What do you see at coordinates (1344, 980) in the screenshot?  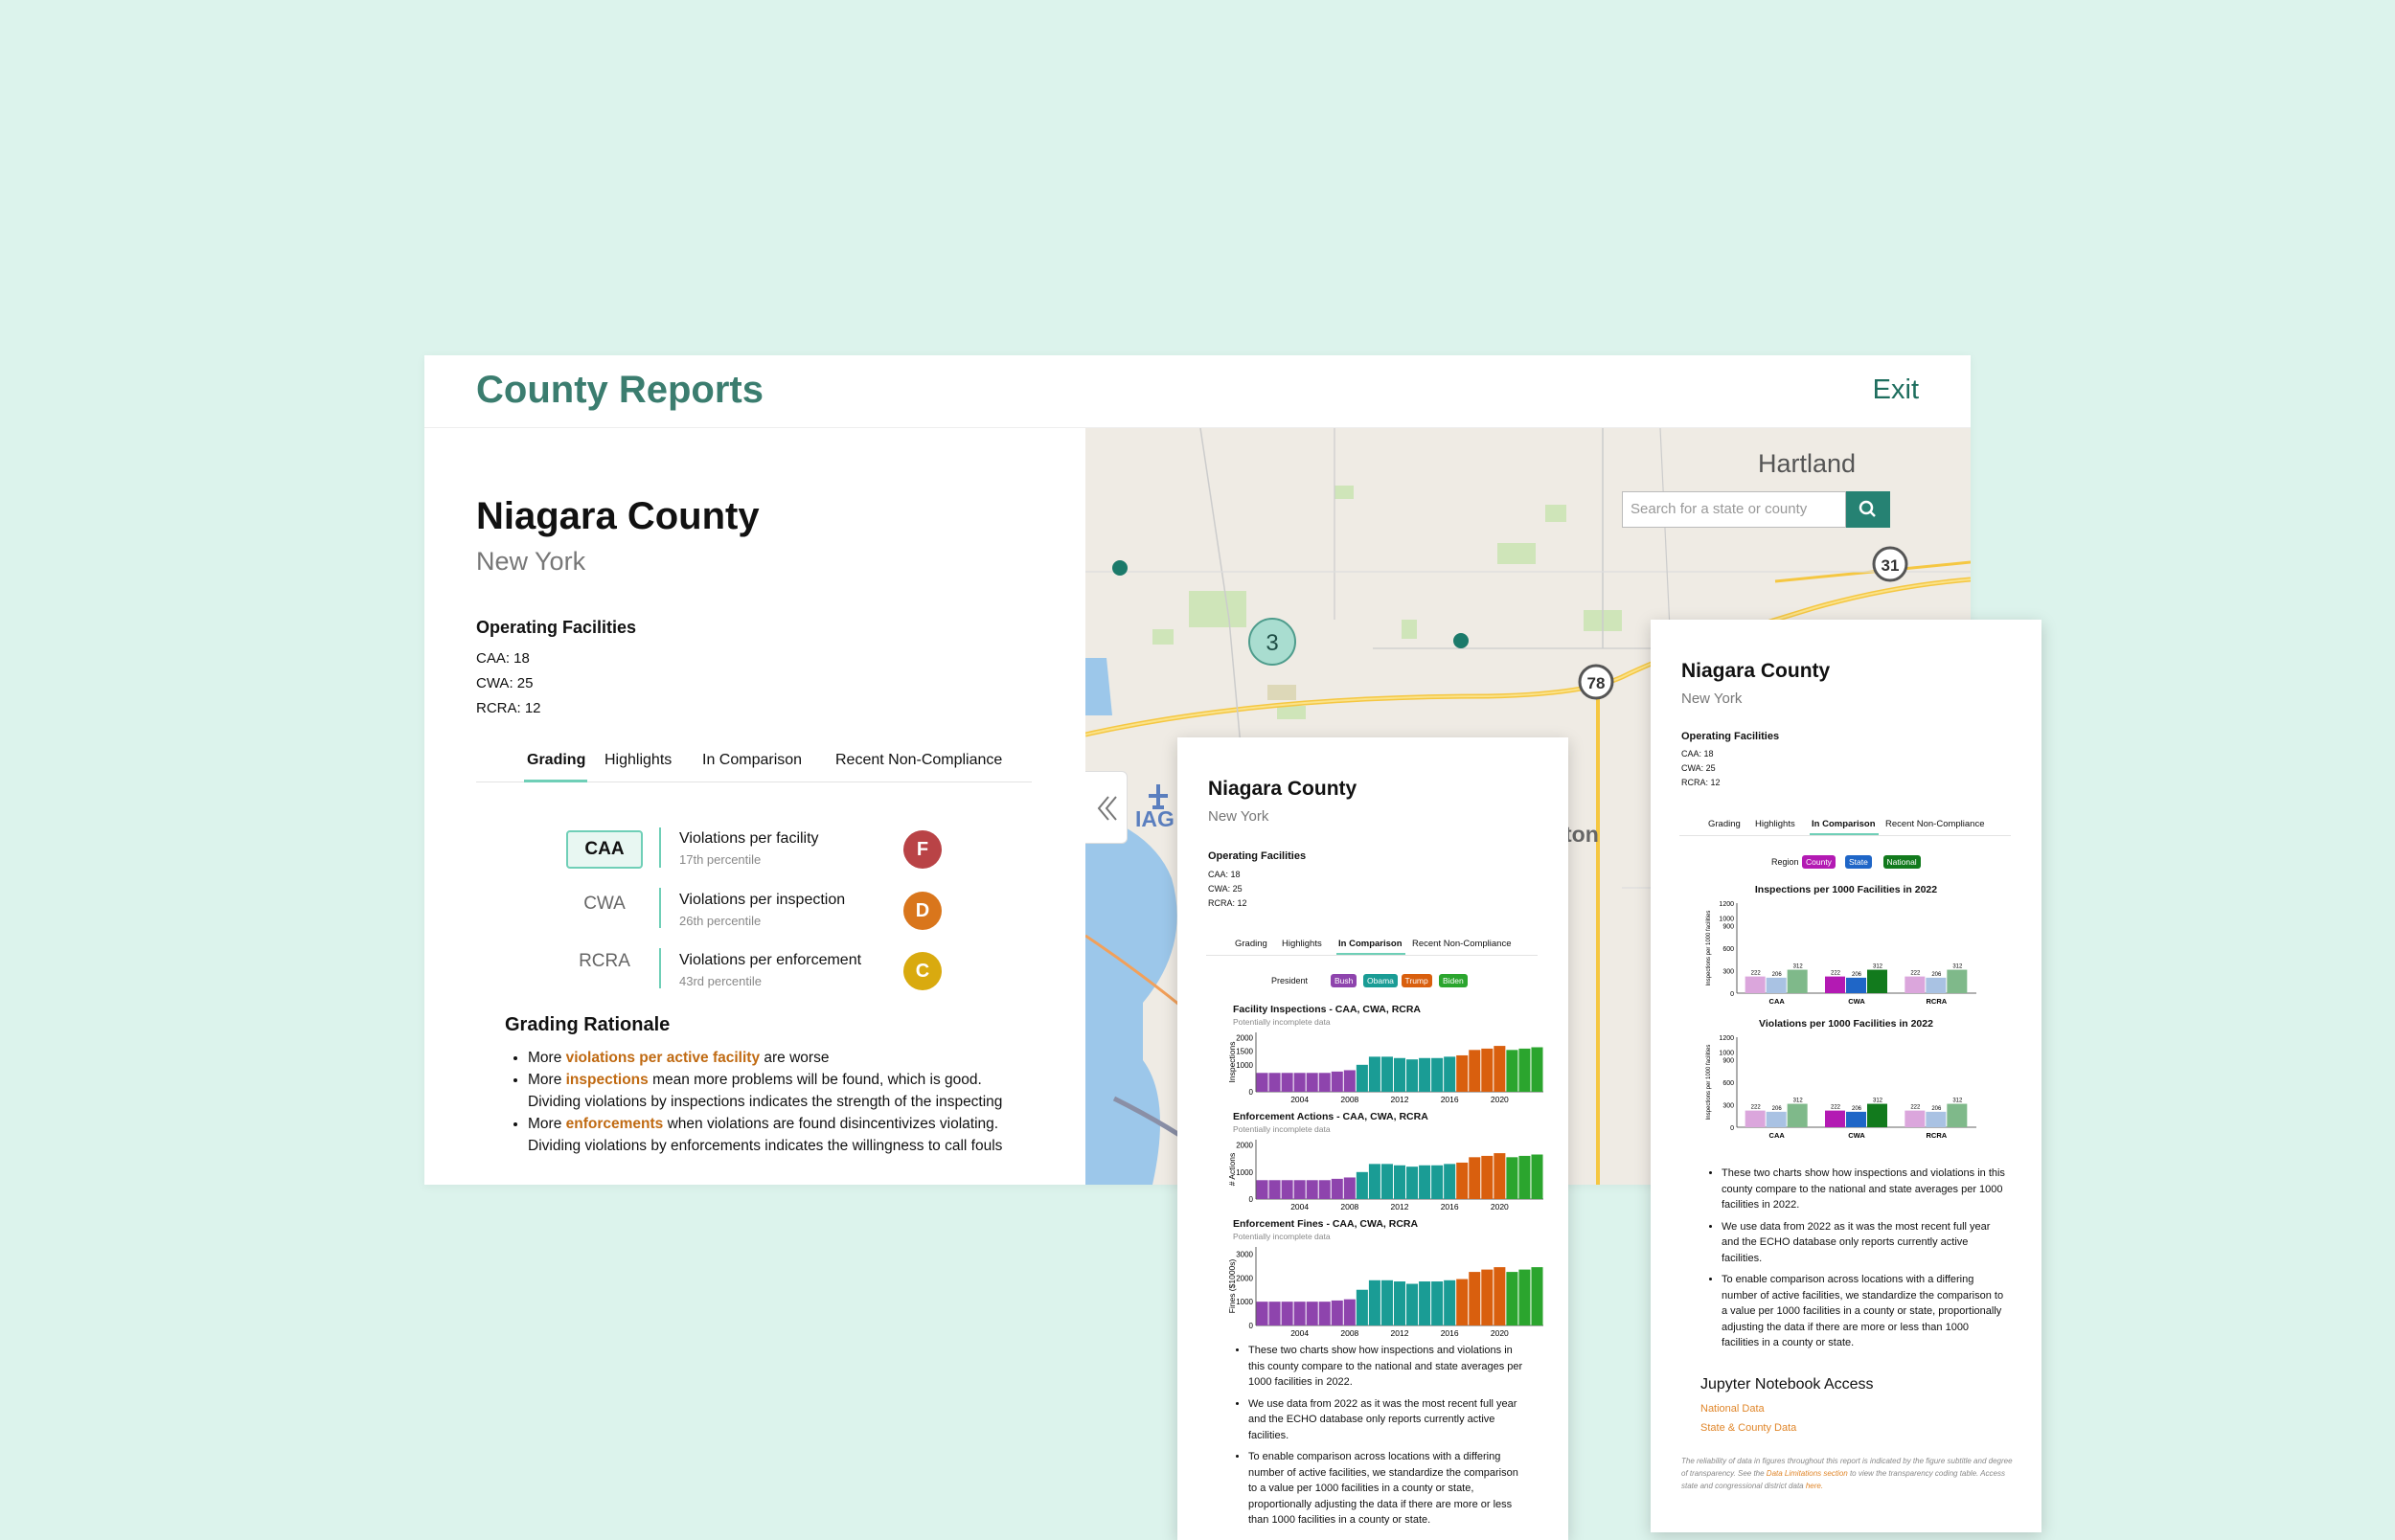 I see `legend-chip-bush: Bush` at bounding box center [1344, 980].